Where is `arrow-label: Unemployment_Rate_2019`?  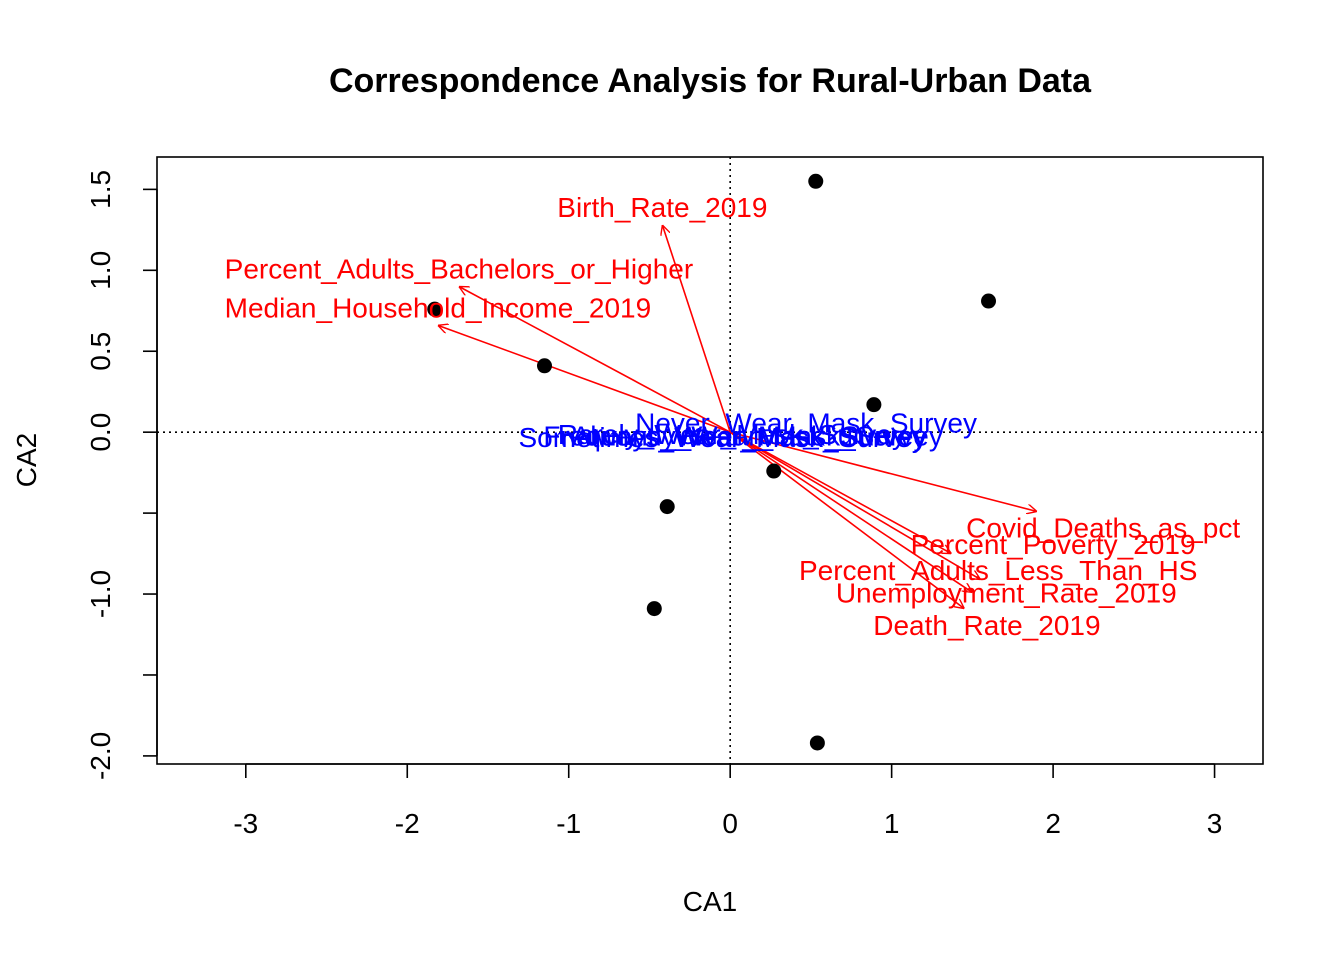 arrow-label: Unemployment_Rate_2019 is located at coordinates (1006, 592).